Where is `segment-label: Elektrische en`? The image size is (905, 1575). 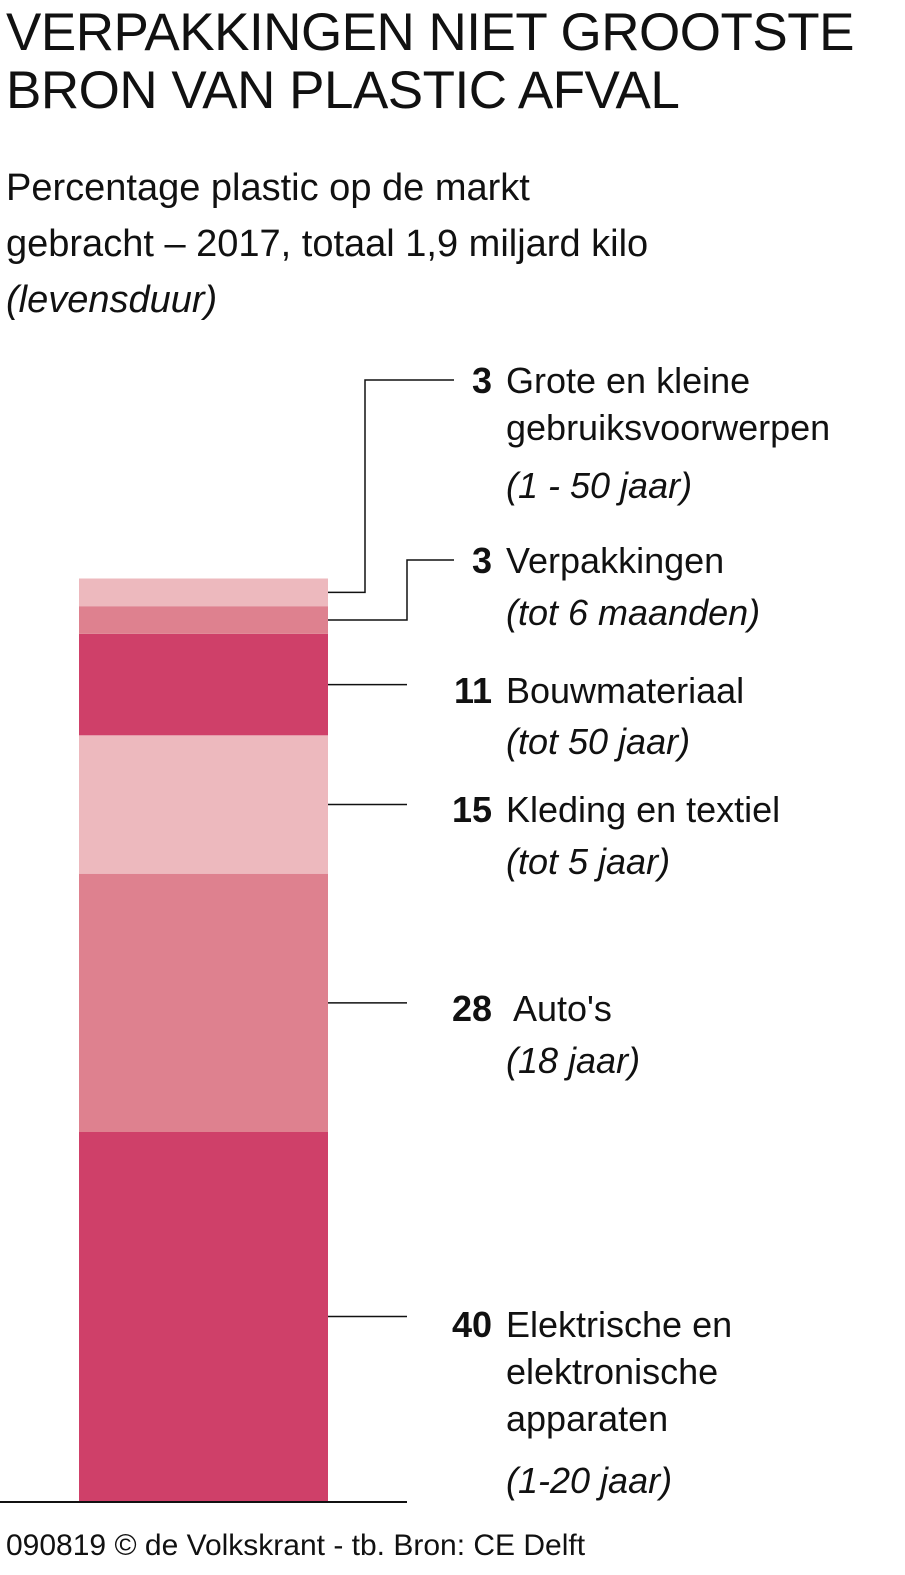
segment-label: Elektrische en is located at coordinates (619, 1324).